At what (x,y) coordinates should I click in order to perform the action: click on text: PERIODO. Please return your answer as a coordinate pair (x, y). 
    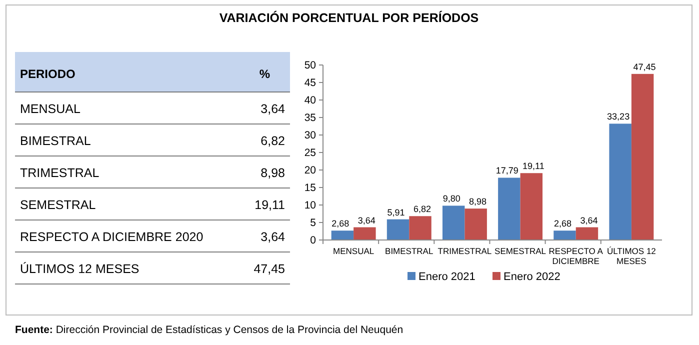
    Looking at the image, I should click on (48, 74).